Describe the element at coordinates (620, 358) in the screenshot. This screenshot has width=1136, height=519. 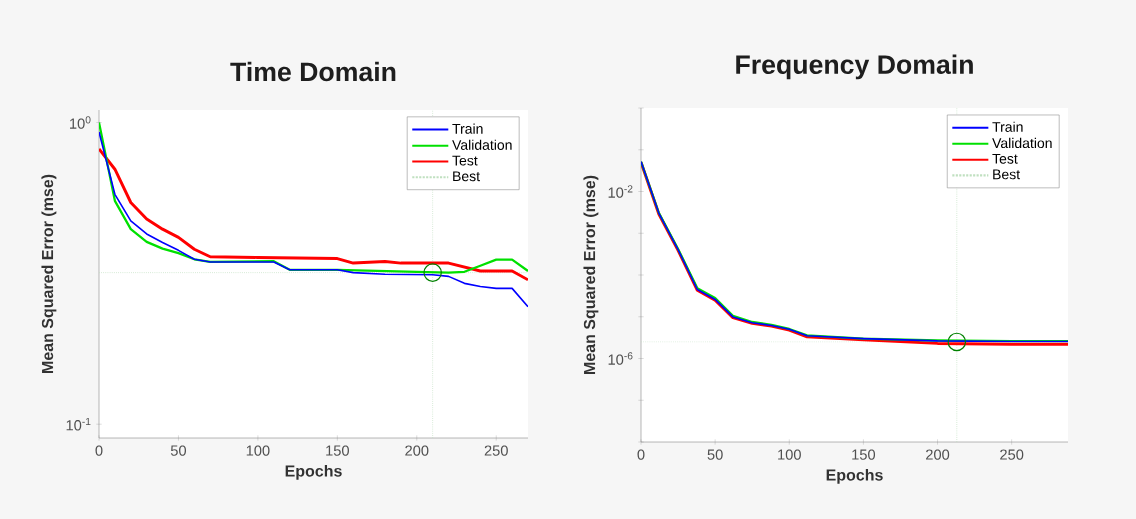
I see `y-tick-label: 10$^{-6}$` at that location.